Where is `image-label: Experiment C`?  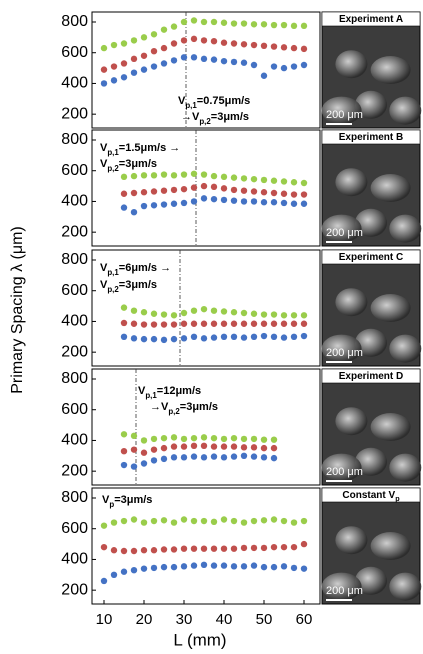 image-label: Experiment C is located at coordinates (371, 257).